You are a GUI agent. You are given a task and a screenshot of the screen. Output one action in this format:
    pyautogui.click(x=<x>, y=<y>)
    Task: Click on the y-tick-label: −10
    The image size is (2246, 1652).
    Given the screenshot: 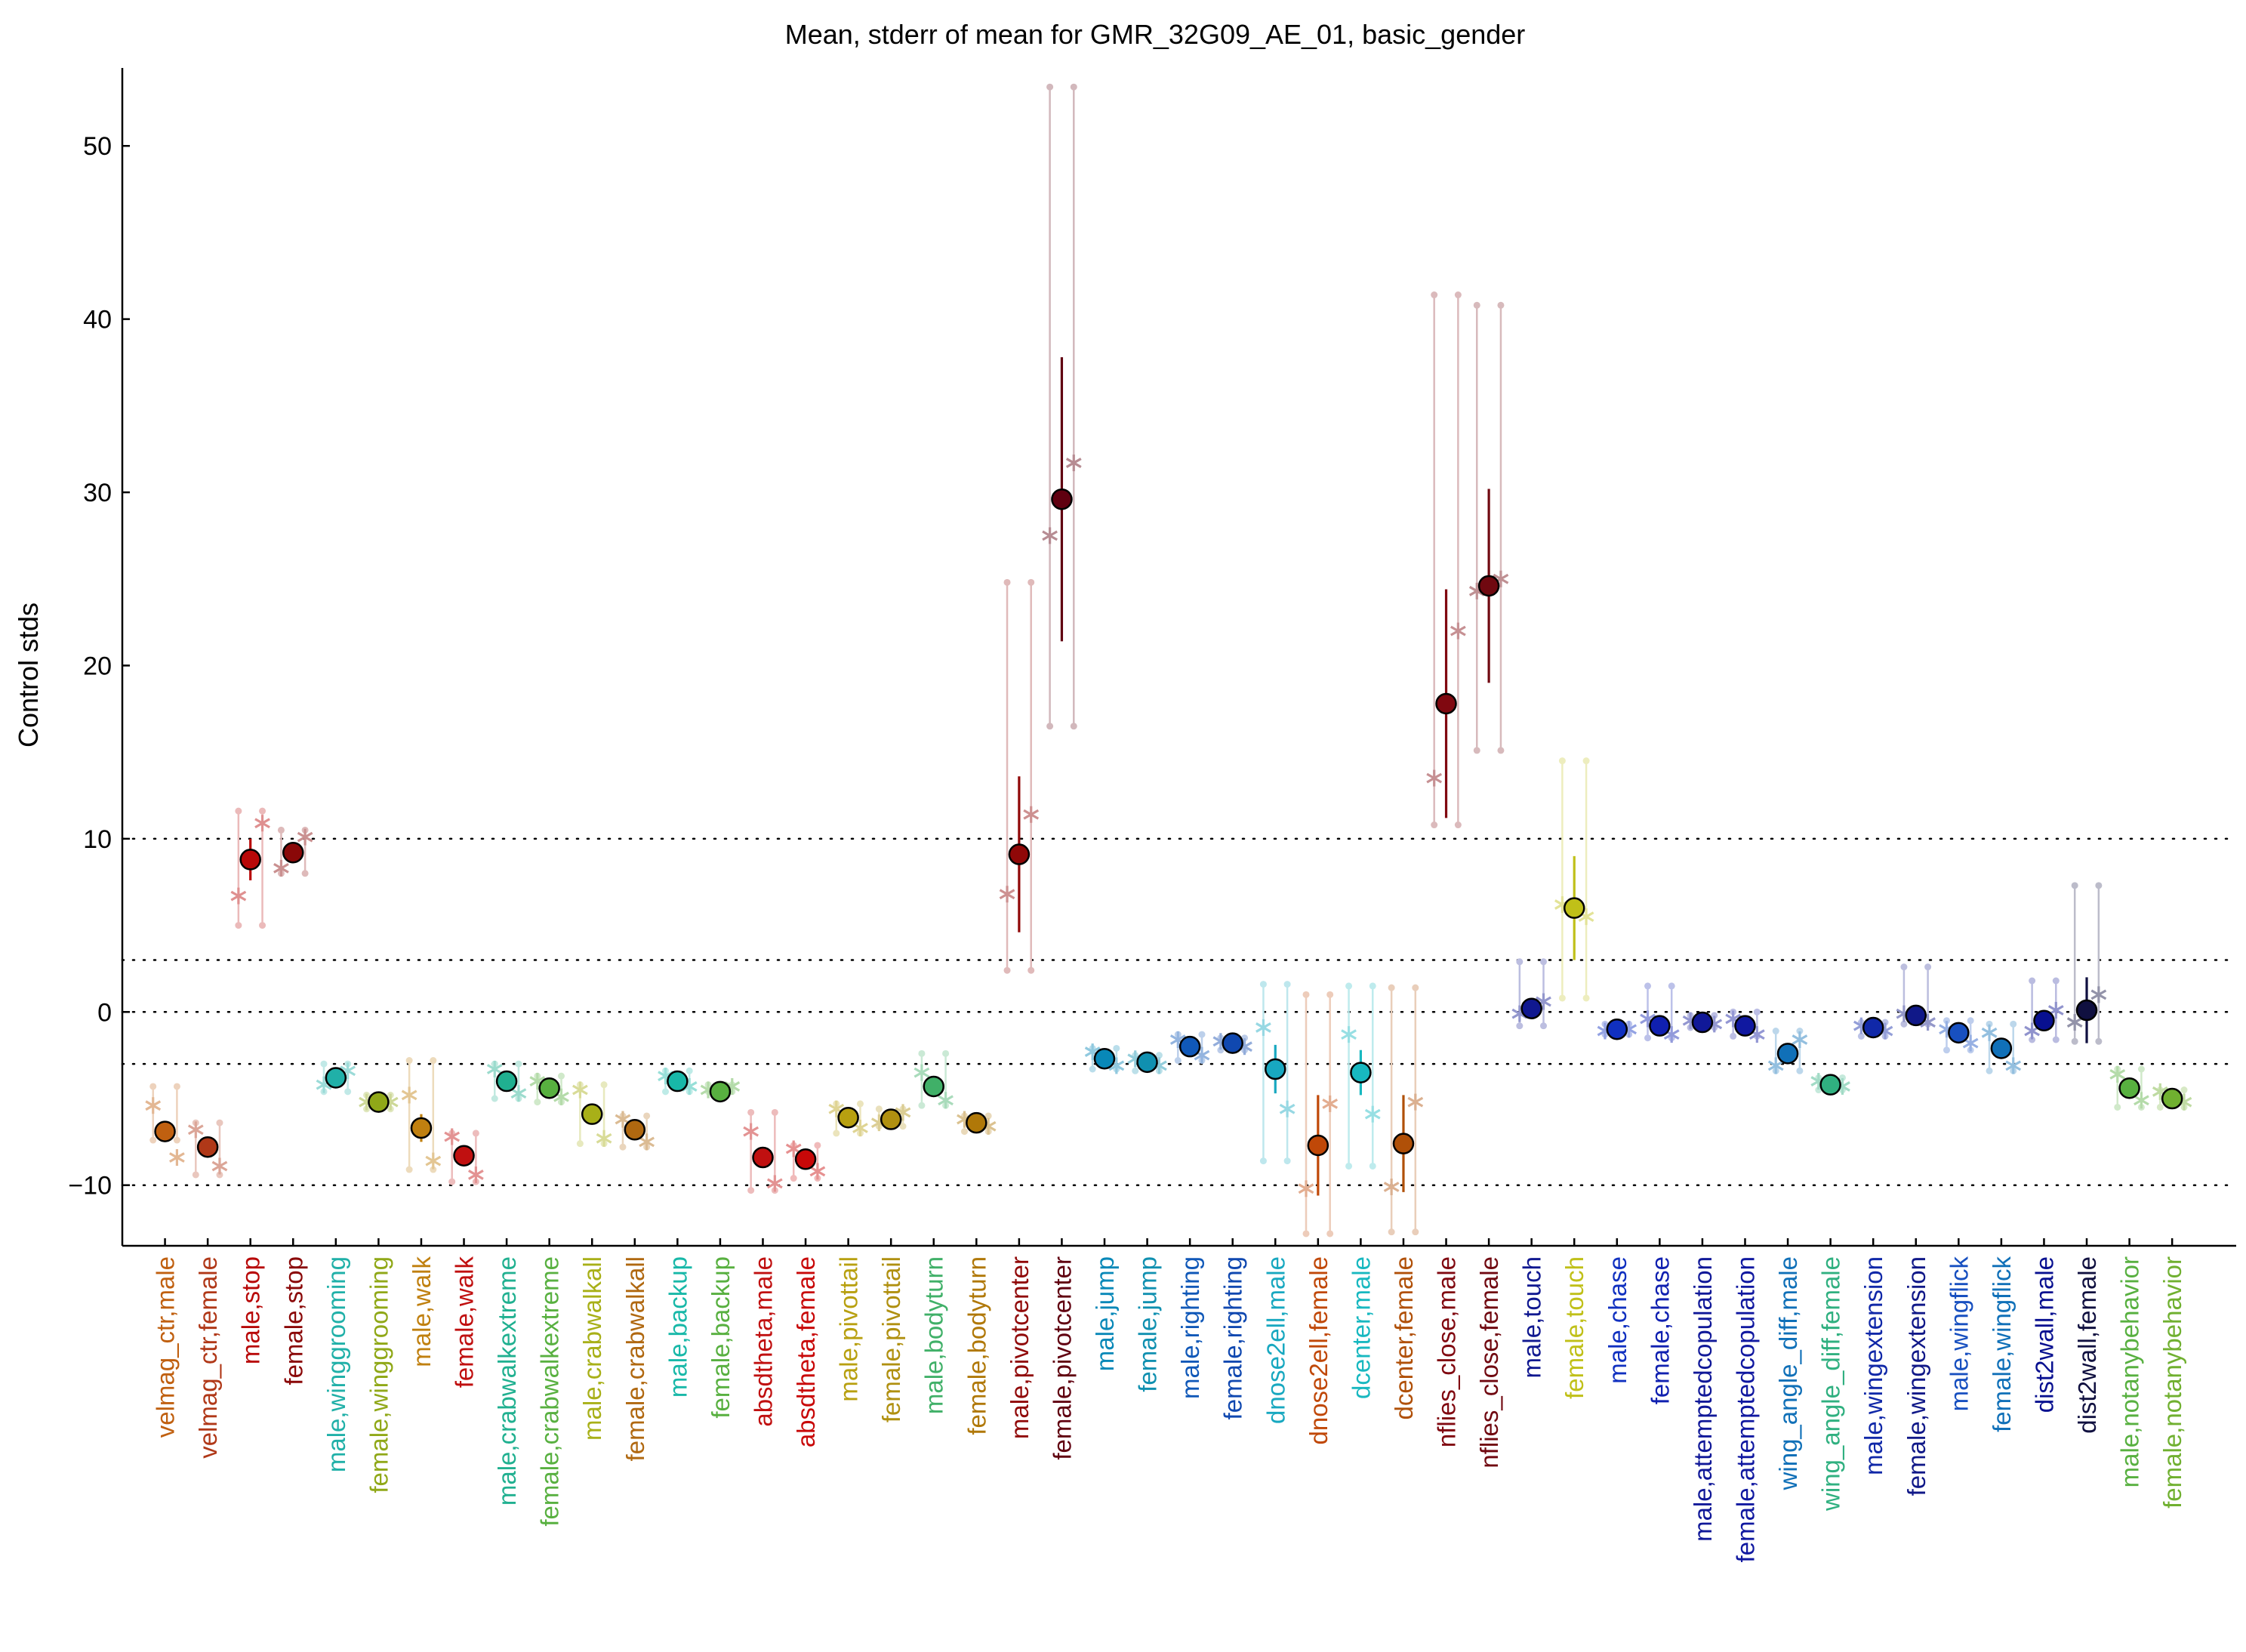 What is the action you would take?
    pyautogui.click(x=90, y=1186)
    